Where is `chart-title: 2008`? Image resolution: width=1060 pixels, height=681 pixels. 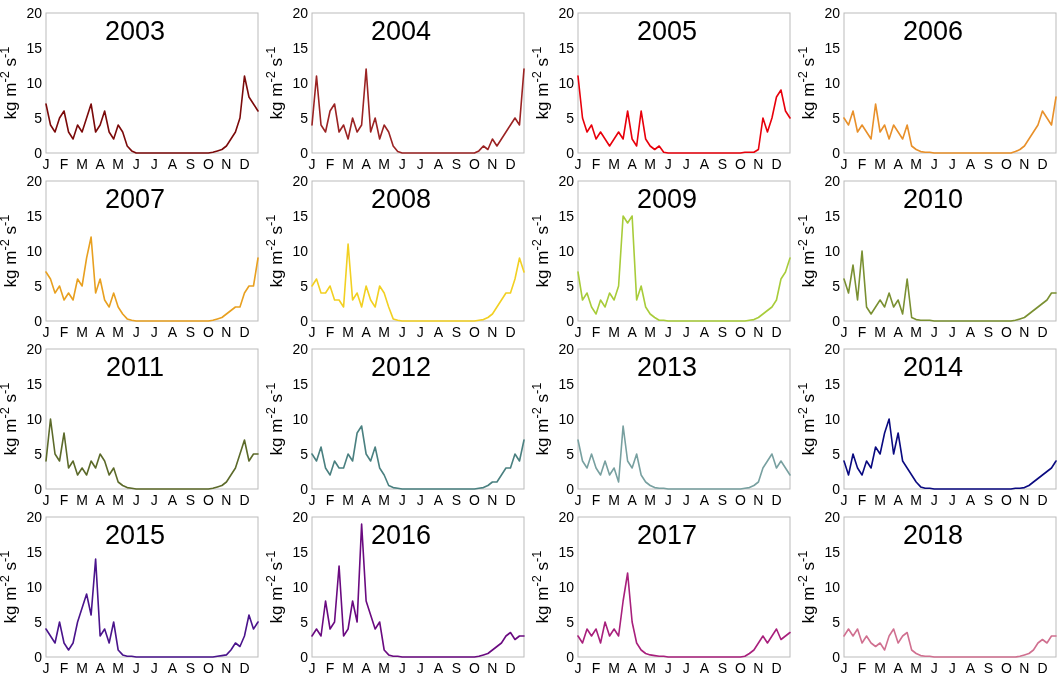 chart-title: 2008 is located at coordinates (401, 199).